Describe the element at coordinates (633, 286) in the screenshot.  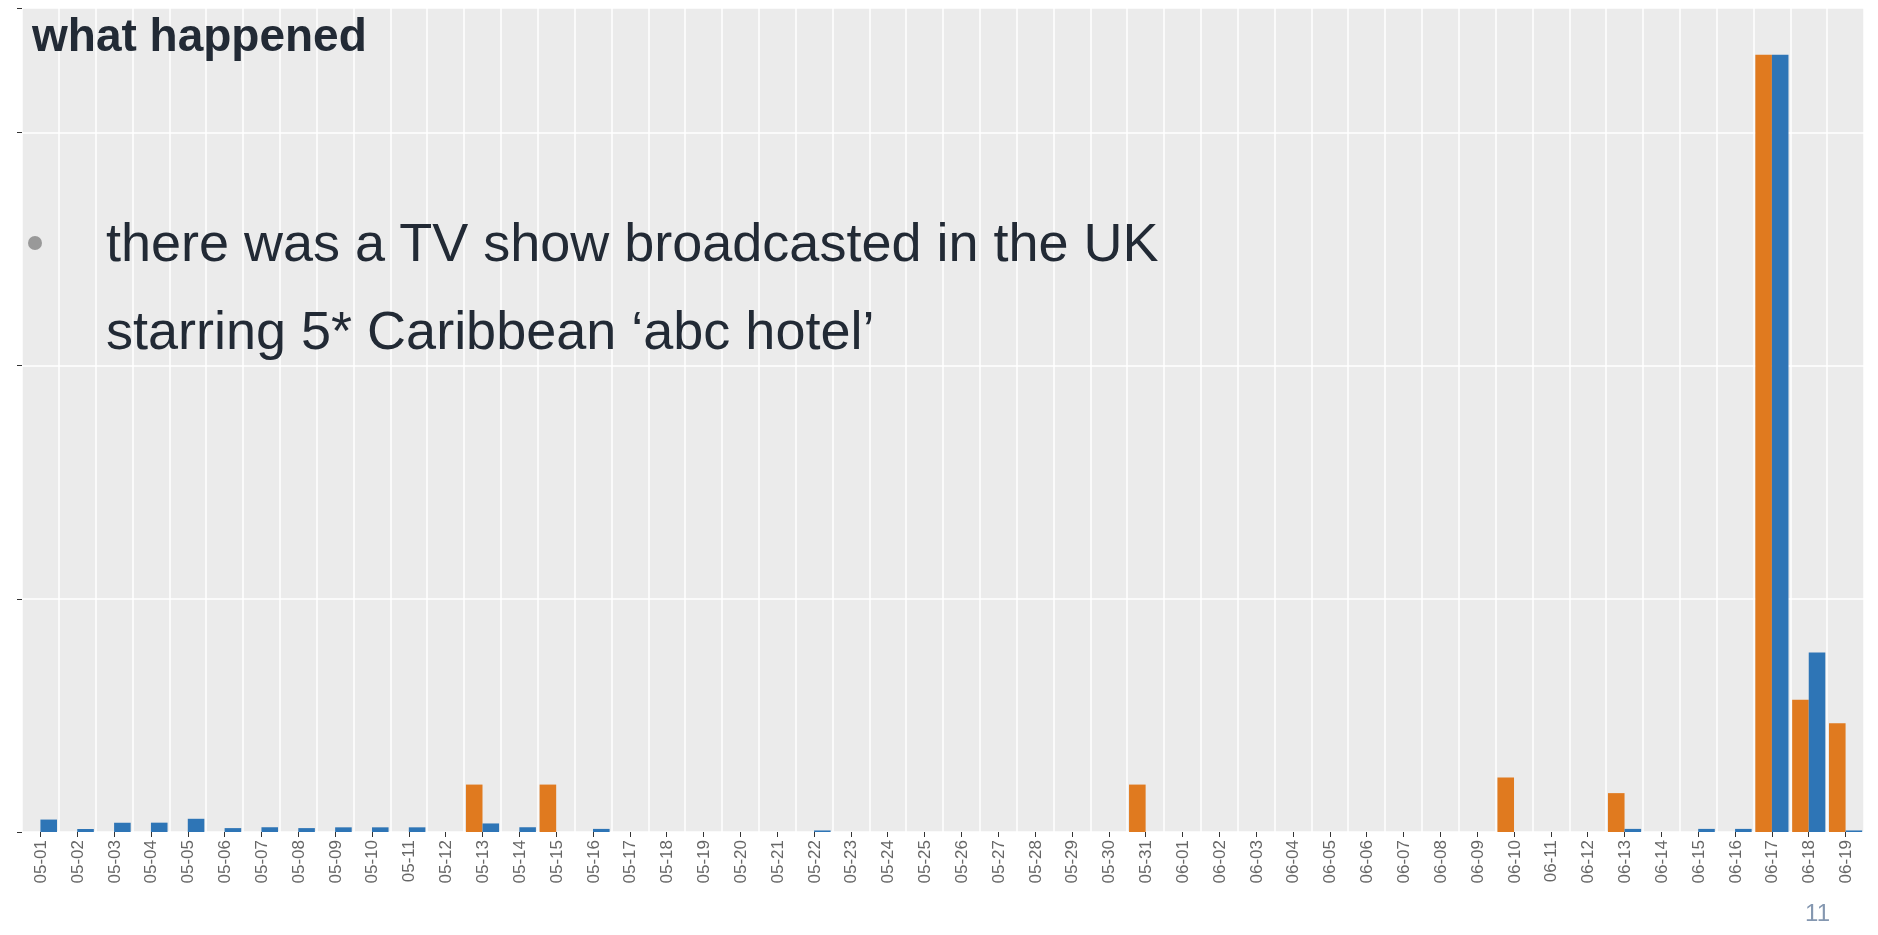
I see `annotation: there was a TV show broadcasted in the UK starring 5* Caribbean ‘abc hotel’` at that location.